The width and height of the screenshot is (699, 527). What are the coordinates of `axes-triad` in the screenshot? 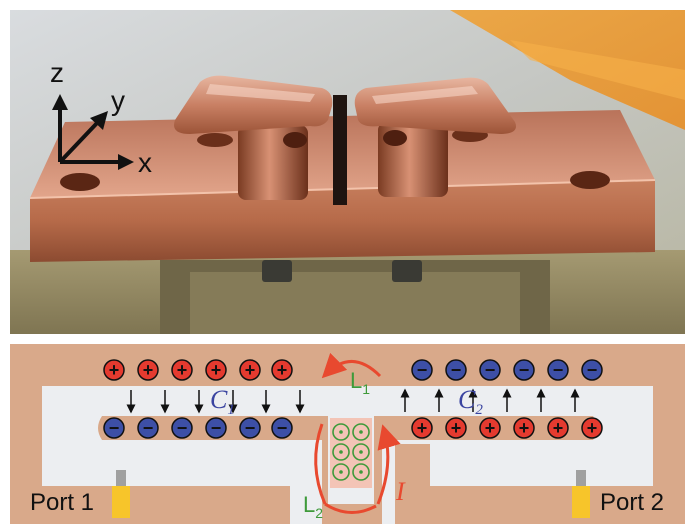 It's located at (93, 132).